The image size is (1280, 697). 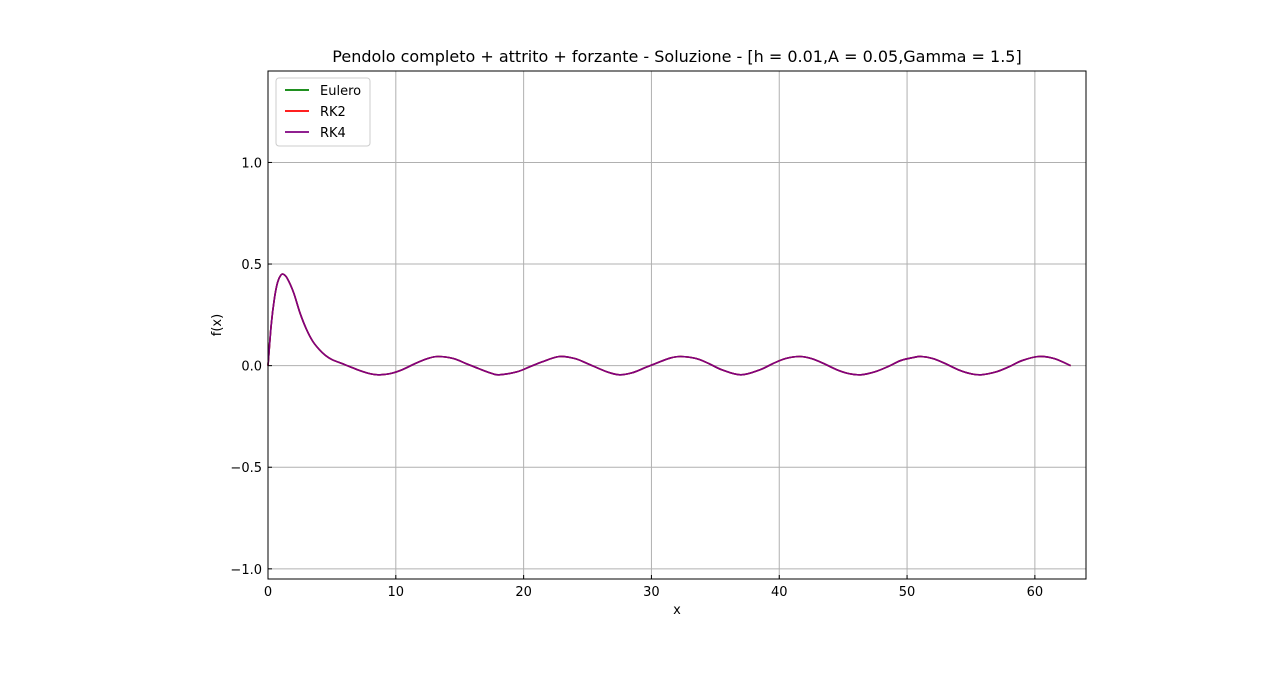 I want to click on x-tick-label: 10, so click(x=396, y=592).